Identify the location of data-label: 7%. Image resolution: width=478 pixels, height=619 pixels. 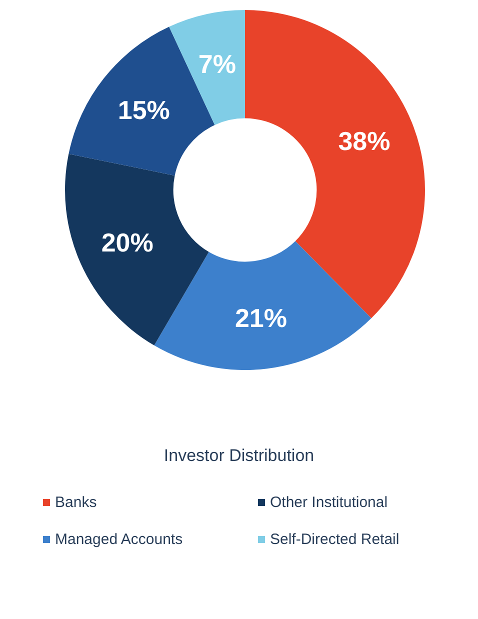
(217, 64).